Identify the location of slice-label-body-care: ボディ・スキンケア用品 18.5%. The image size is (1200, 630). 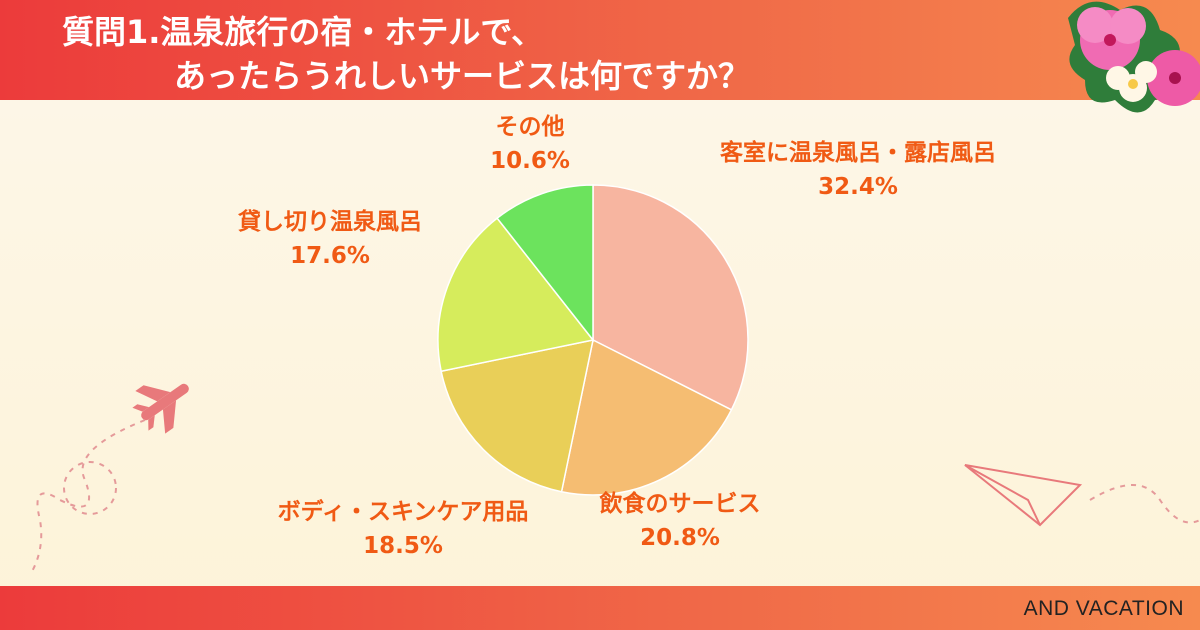
(403, 529).